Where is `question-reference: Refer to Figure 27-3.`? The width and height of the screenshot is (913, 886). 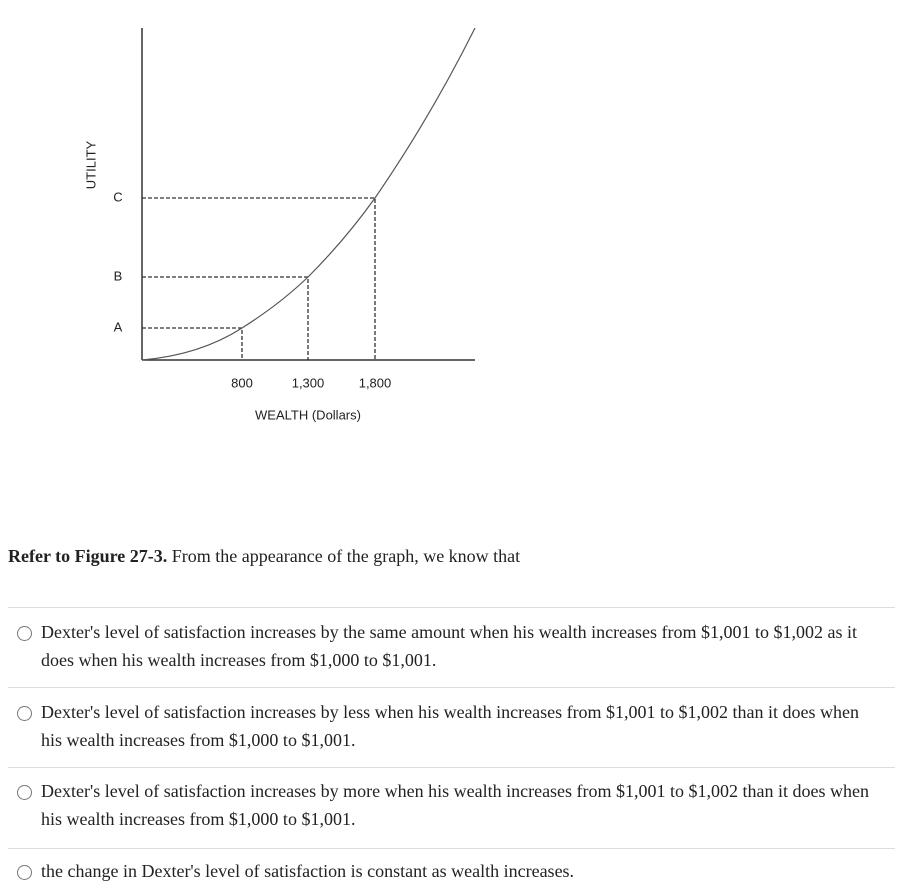
question-reference: Refer to Figure 27-3. is located at coordinates (88, 556).